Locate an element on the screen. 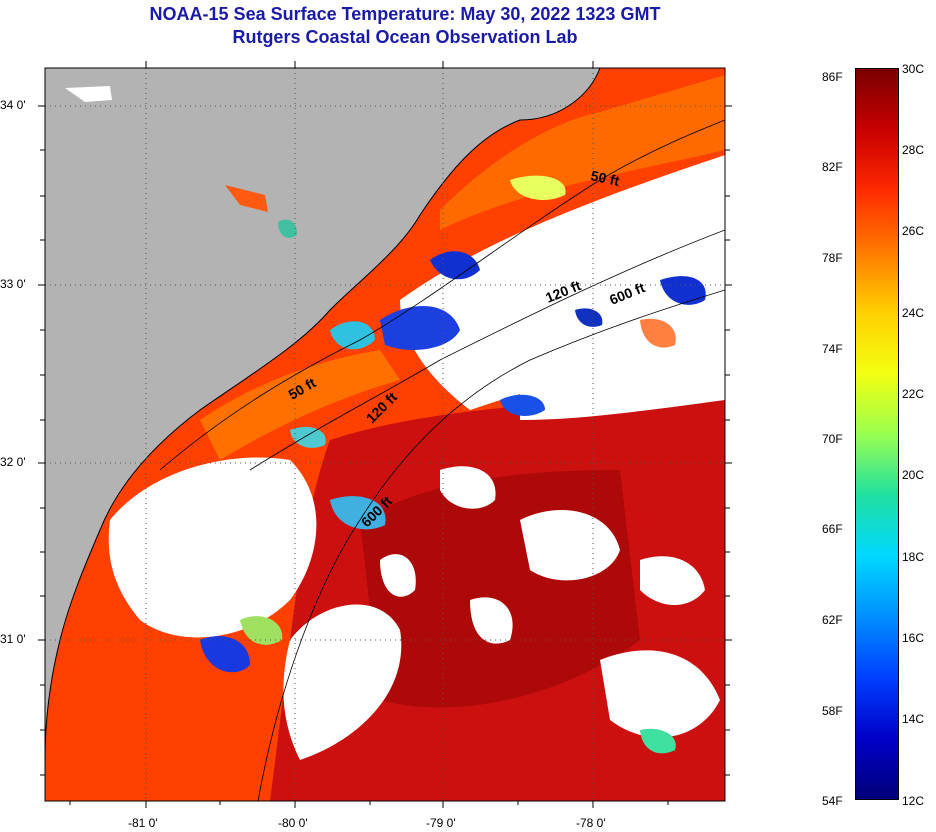 This screenshot has height=832, width=936. isobath-label-50-north: 50 ft is located at coordinates (605, 178).